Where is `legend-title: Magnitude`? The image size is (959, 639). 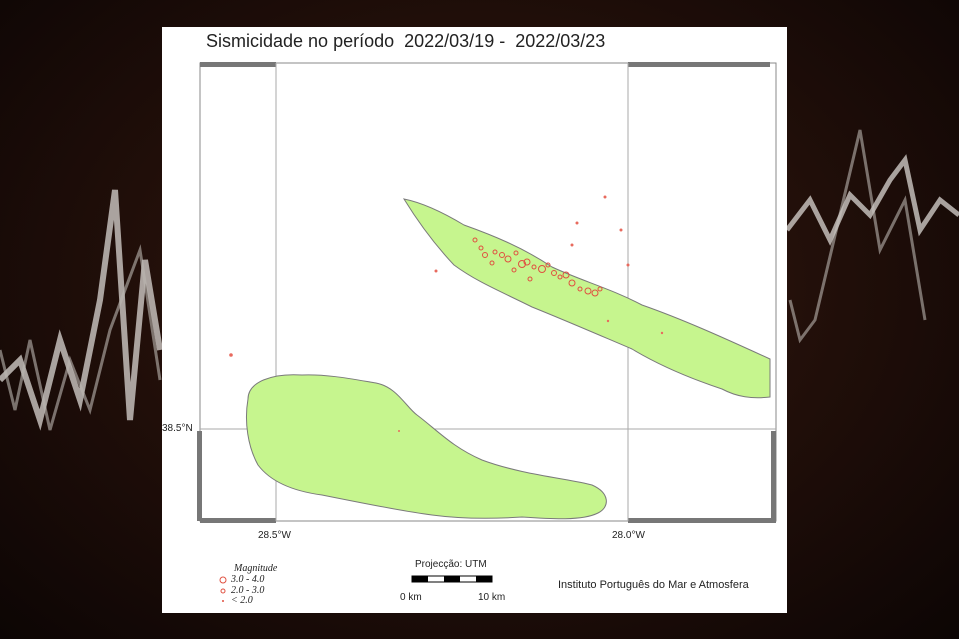
legend-title: Magnitude is located at coordinates (256, 568).